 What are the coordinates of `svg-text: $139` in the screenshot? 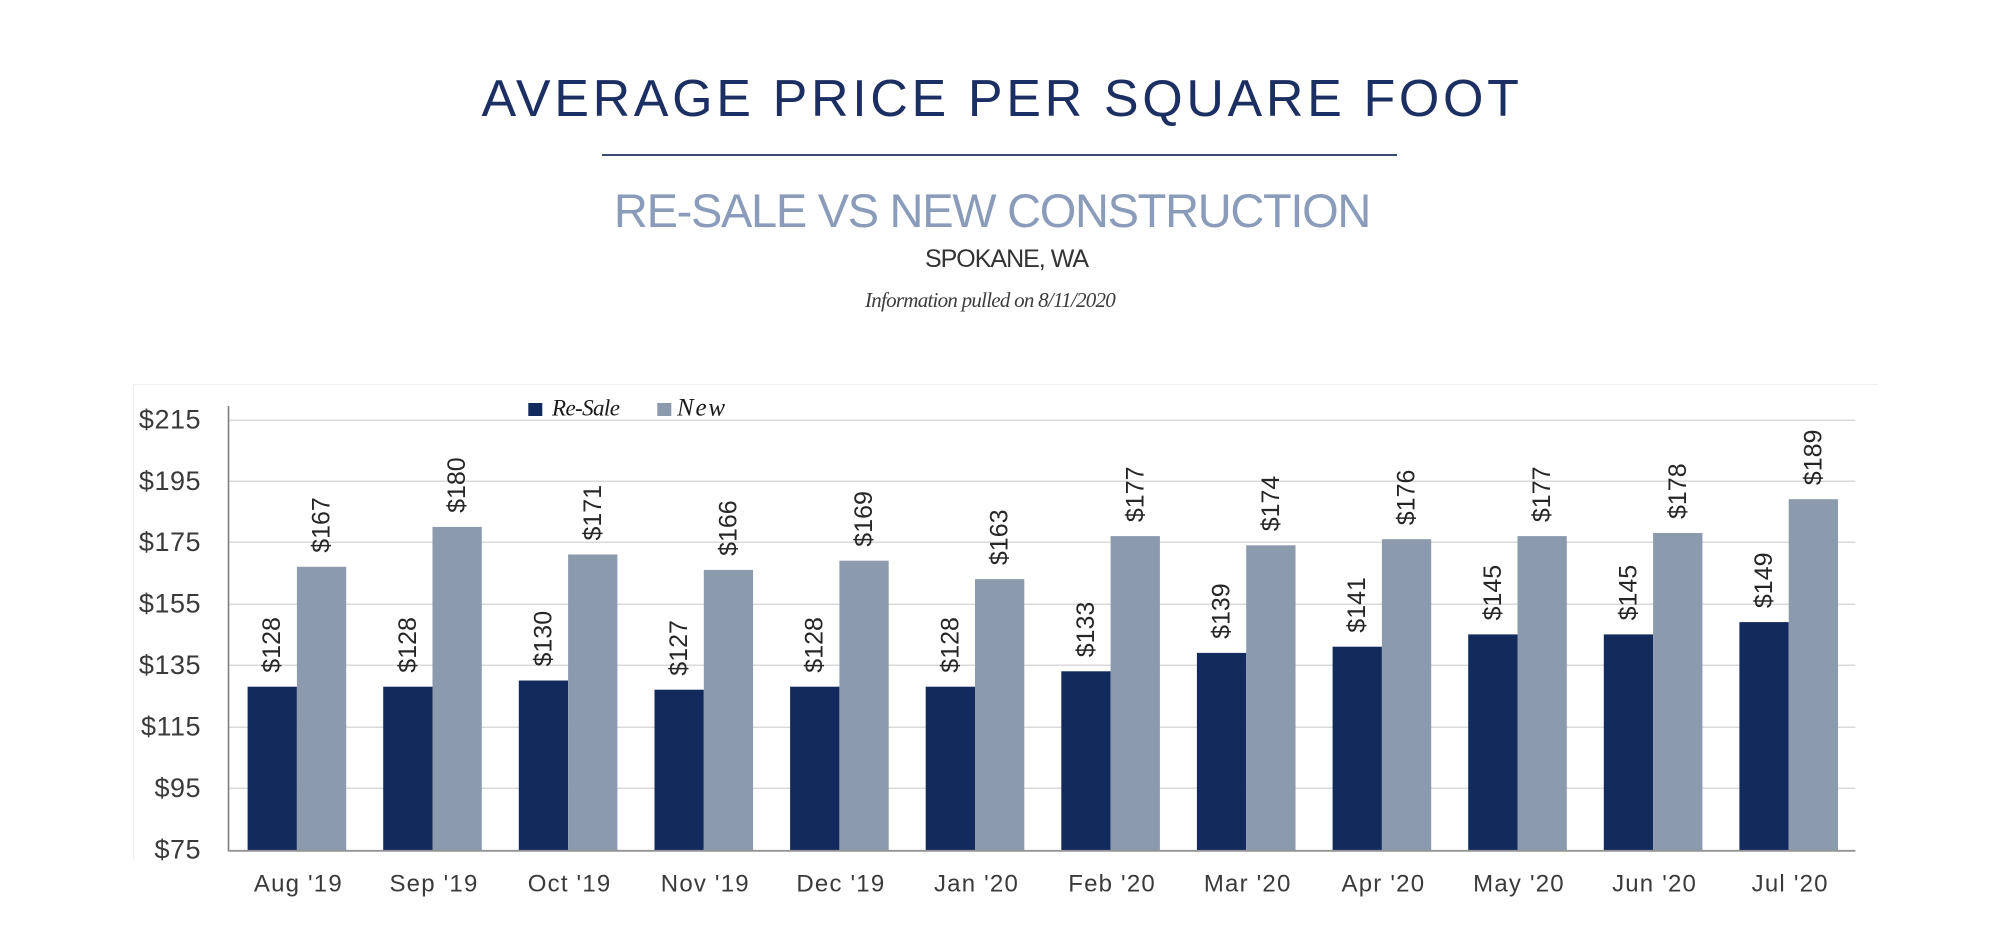 It's located at (1222, 611).